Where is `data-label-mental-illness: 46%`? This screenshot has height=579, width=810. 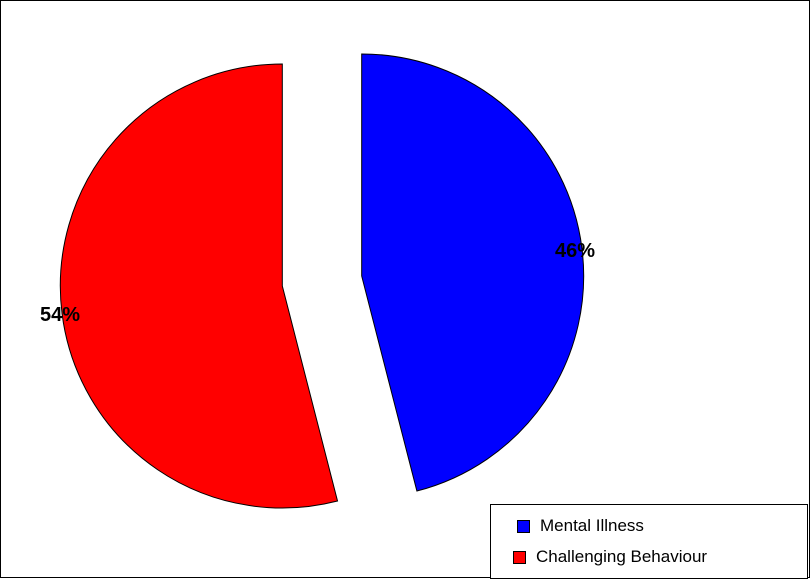 data-label-mental-illness: 46% is located at coordinates (575, 251).